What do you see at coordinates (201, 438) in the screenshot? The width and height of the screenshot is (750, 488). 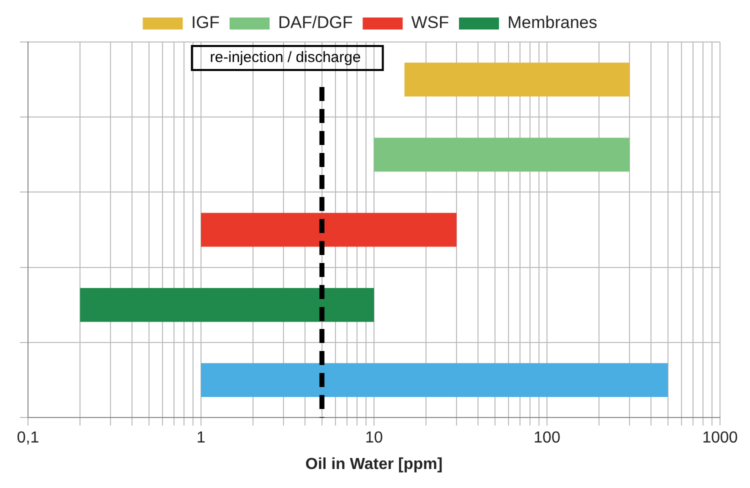 I see `x-tick-label: 1` at bounding box center [201, 438].